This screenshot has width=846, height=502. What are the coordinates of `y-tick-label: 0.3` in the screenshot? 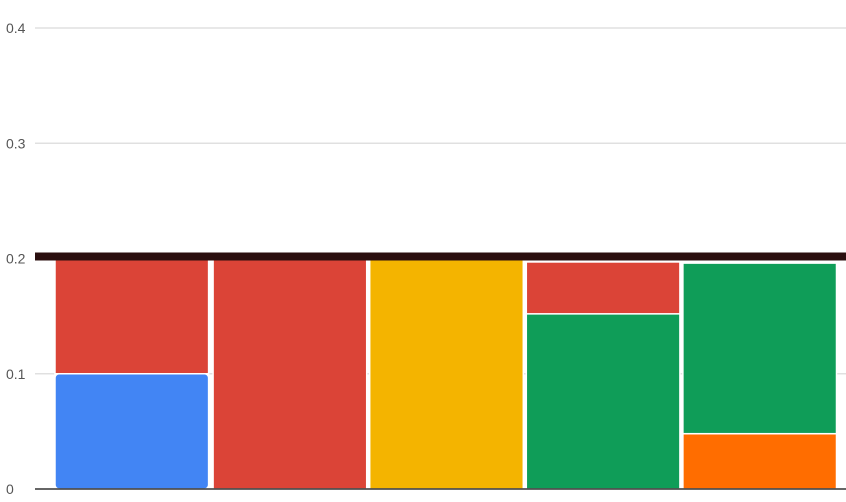 It's located at (16, 143).